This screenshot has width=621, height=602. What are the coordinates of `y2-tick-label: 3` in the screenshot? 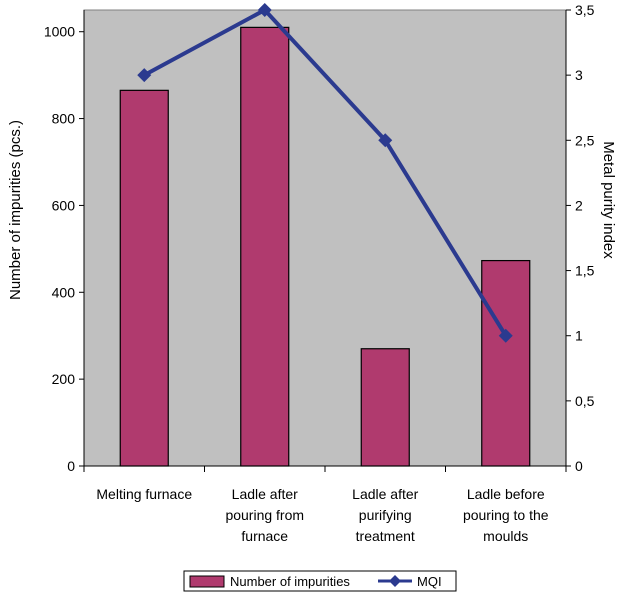 It's located at (579, 75).